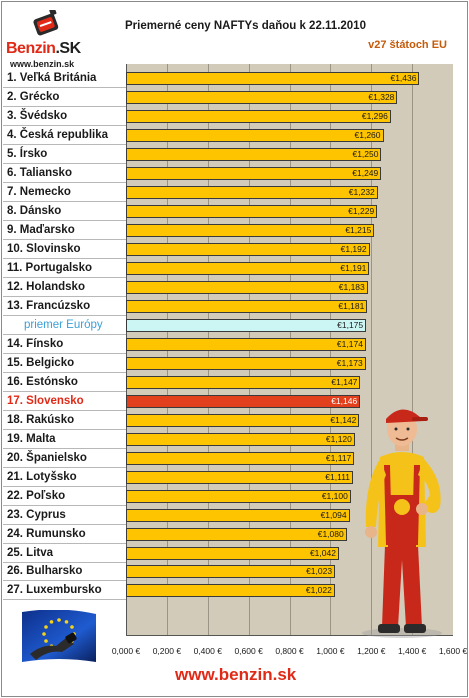  Describe the element at coordinates (27, 153) in the screenshot. I see `country-label: 5. Írsko` at that location.